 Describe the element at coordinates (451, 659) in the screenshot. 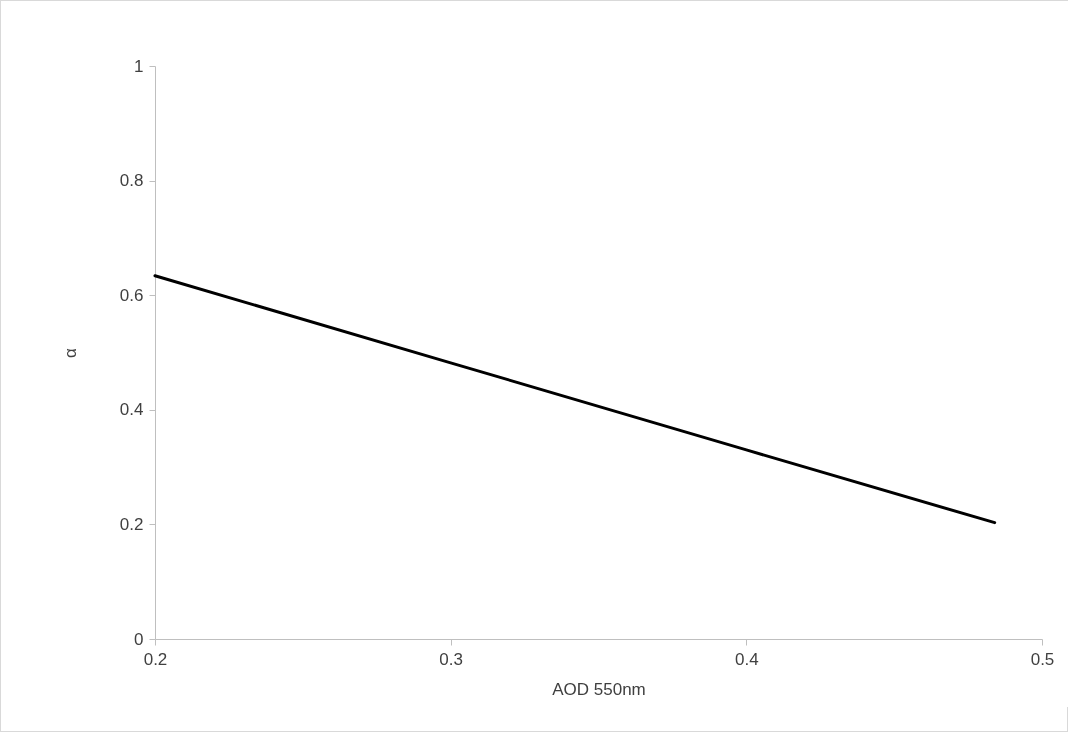

I see `x-tick-label: 0.3` at that location.